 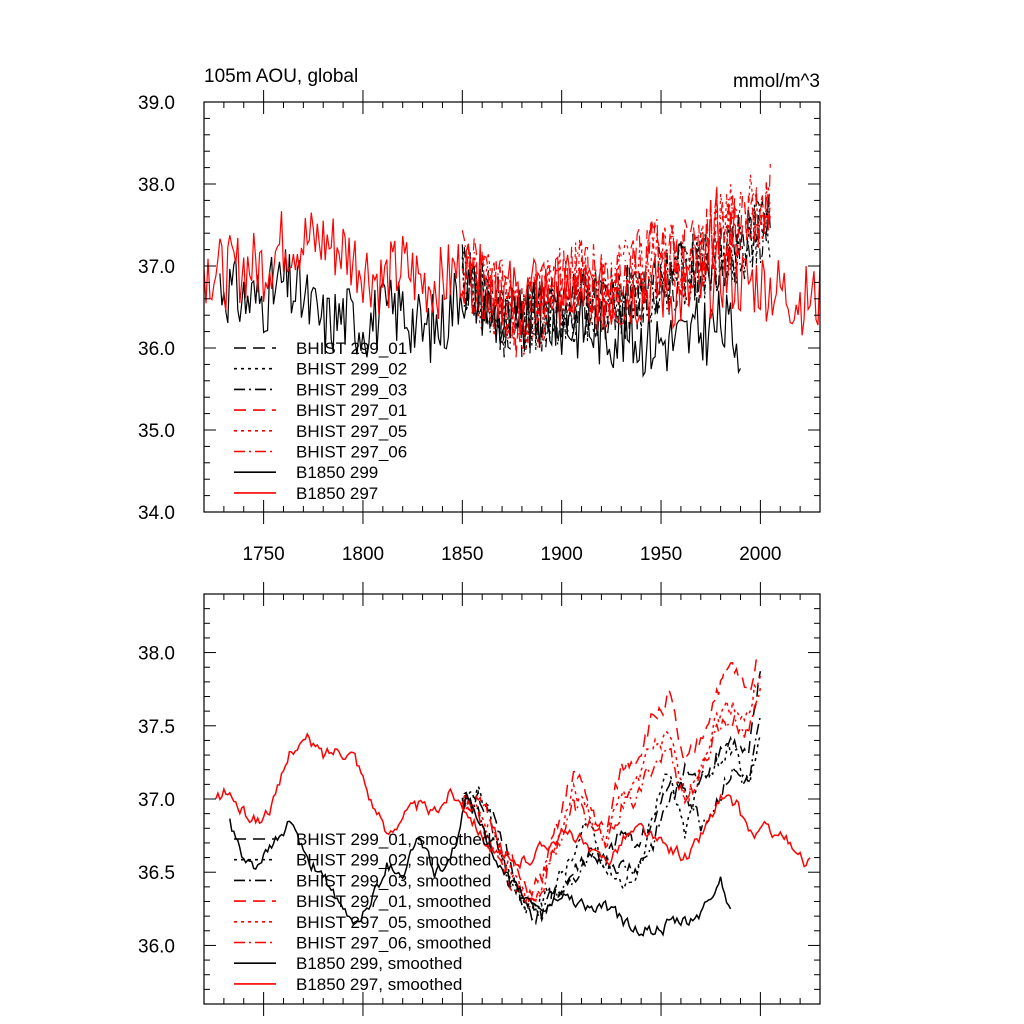 What do you see at coordinates (156, 727) in the screenshot?
I see `y-tick-label: 37.5` at bounding box center [156, 727].